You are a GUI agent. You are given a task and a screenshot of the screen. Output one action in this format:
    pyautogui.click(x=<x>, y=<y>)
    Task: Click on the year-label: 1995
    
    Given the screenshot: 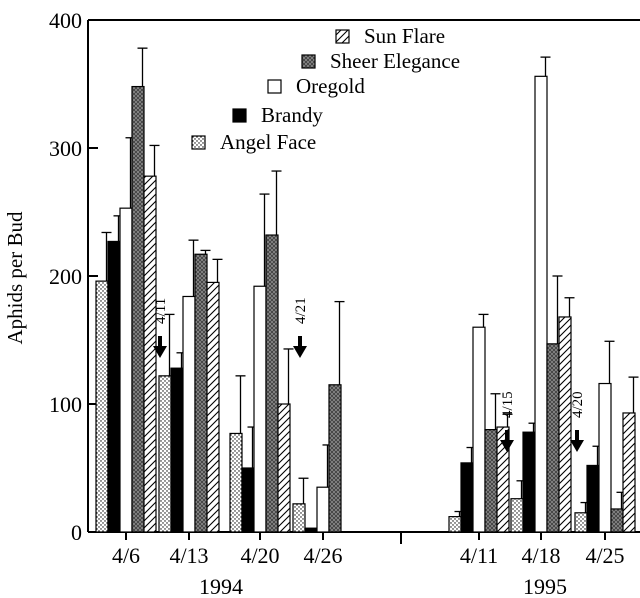 What is the action you would take?
    pyautogui.click(x=545, y=586)
    